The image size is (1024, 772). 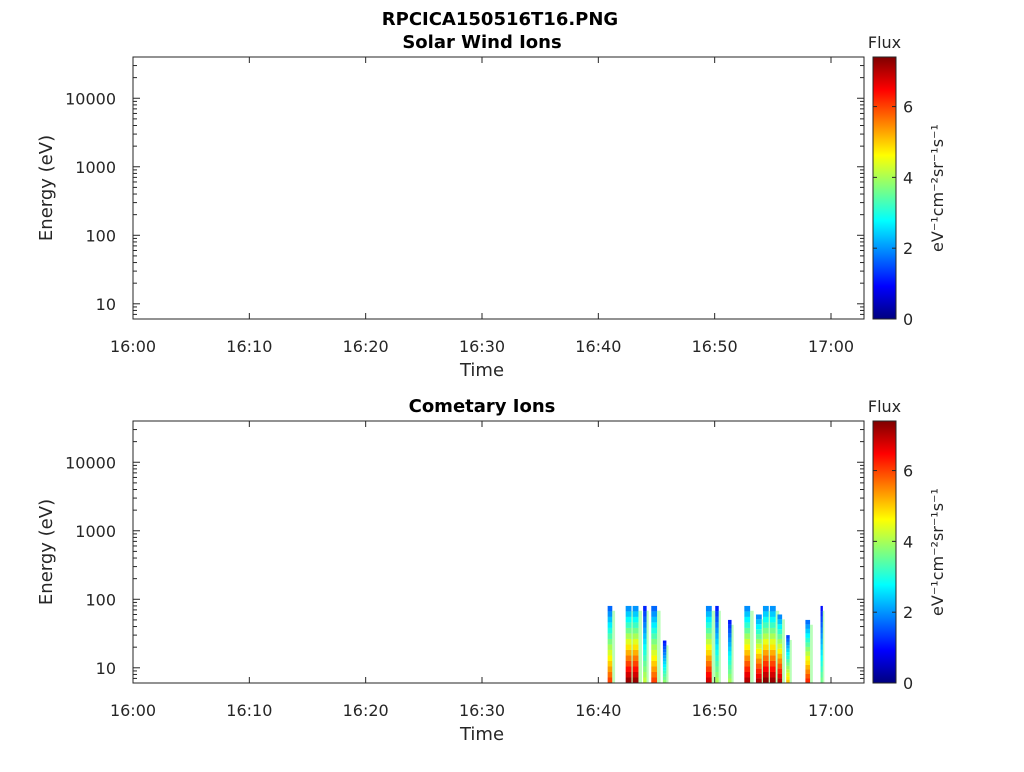 I want to click on x-tick-label: 17:00, so click(x=831, y=346).